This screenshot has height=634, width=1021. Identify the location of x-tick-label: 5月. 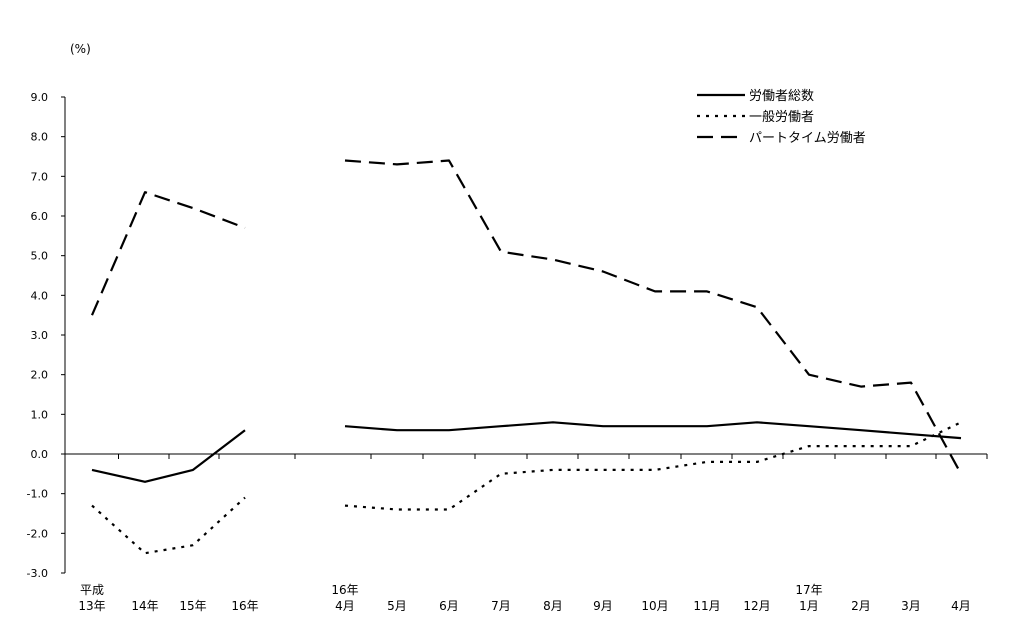
(397, 606).